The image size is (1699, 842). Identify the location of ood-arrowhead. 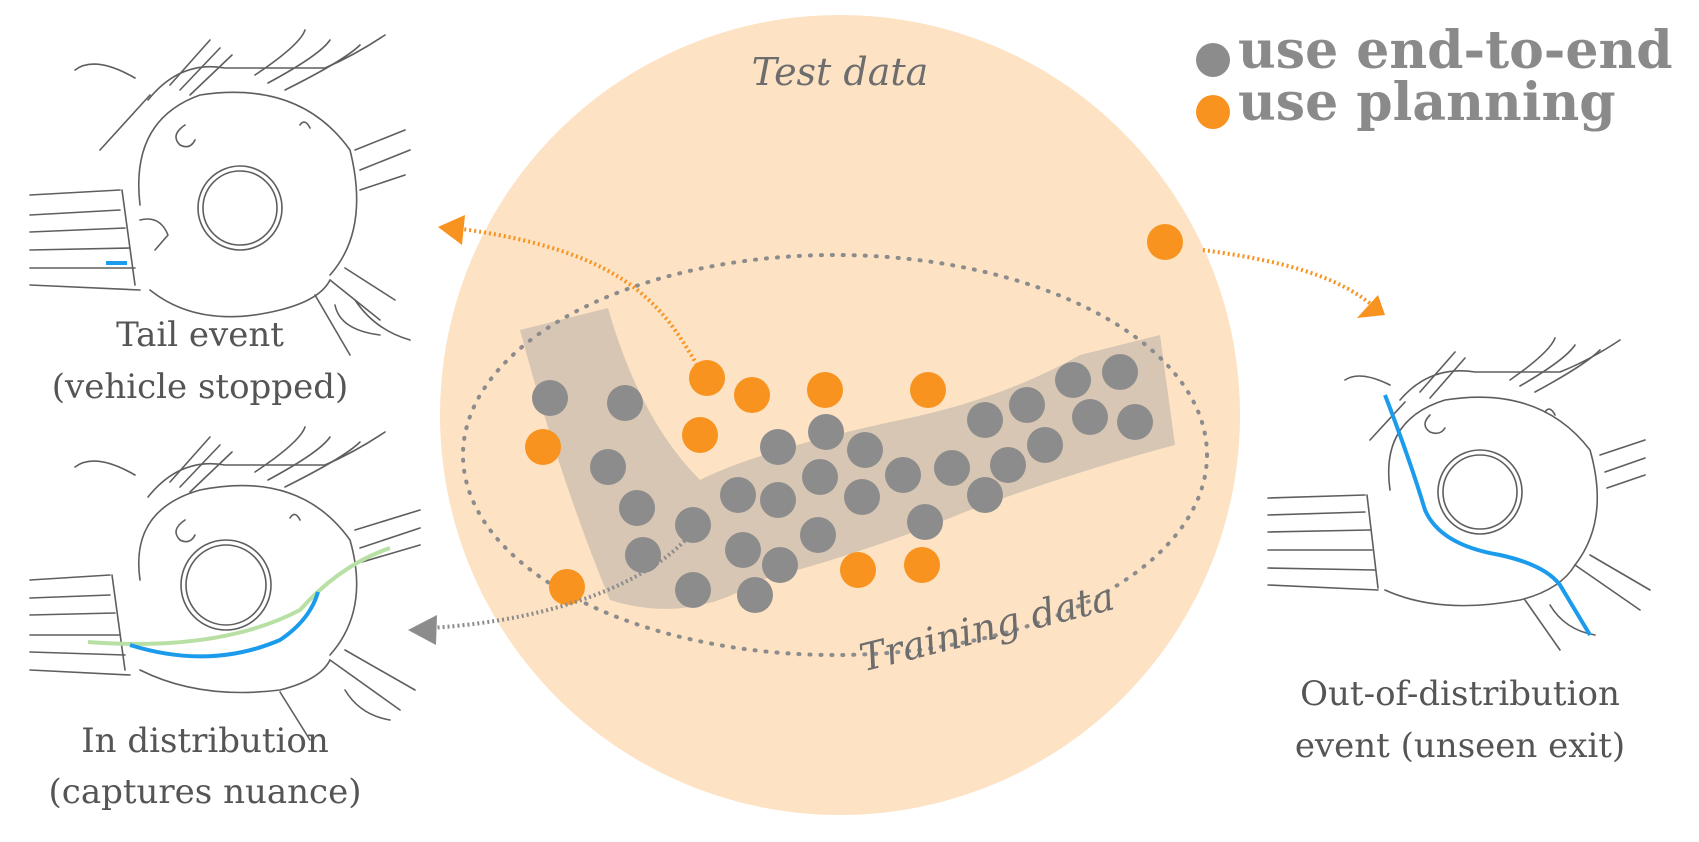
(1371, 306).